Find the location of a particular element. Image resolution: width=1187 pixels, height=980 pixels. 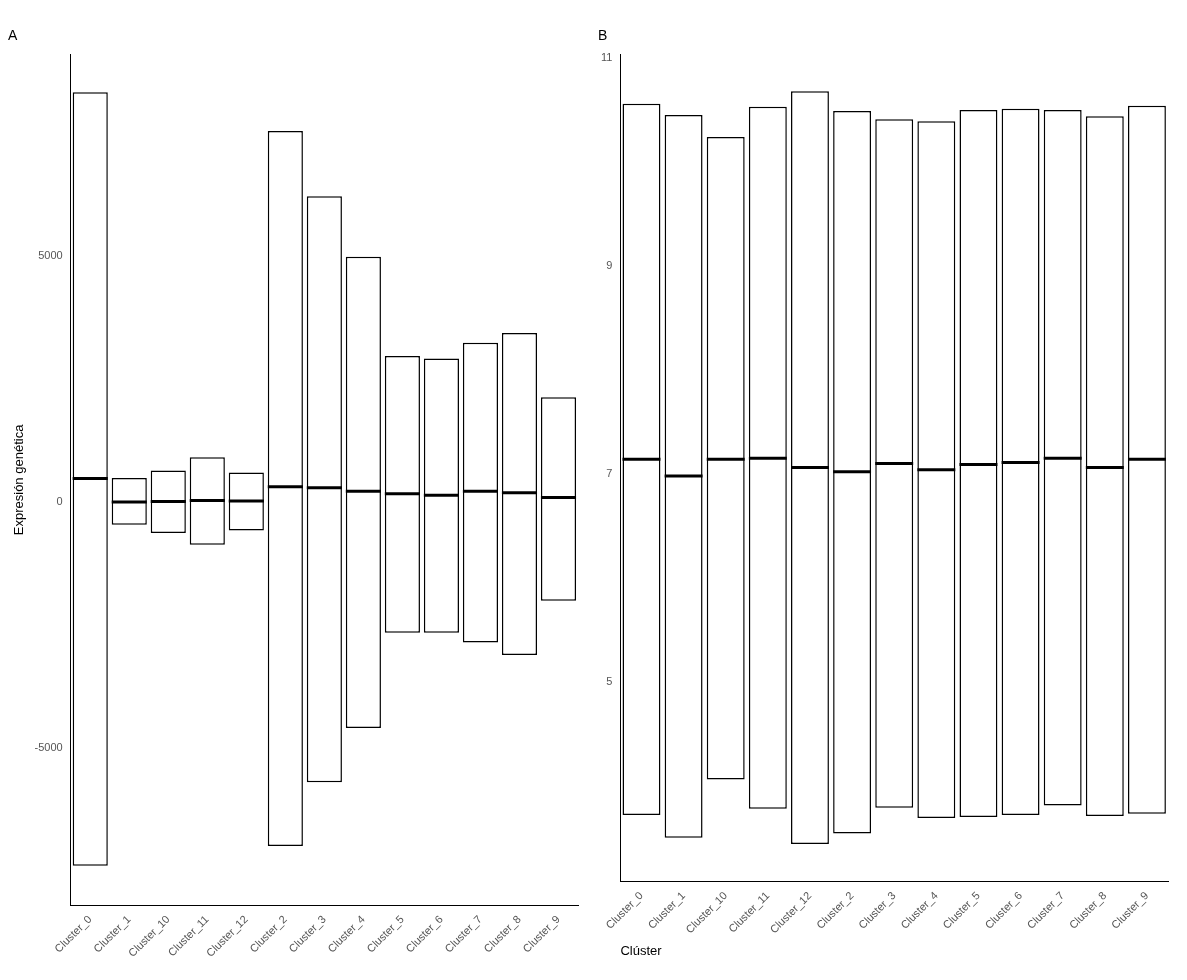

y-tick-label: 7 is located at coordinates (609, 472).